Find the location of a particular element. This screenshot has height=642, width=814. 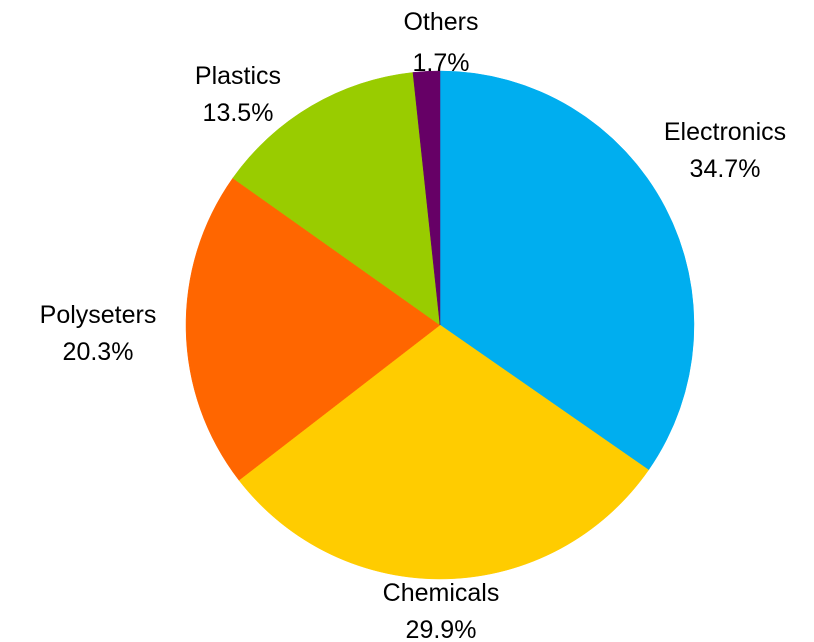

pie-slice-others is located at coordinates (426, 198).